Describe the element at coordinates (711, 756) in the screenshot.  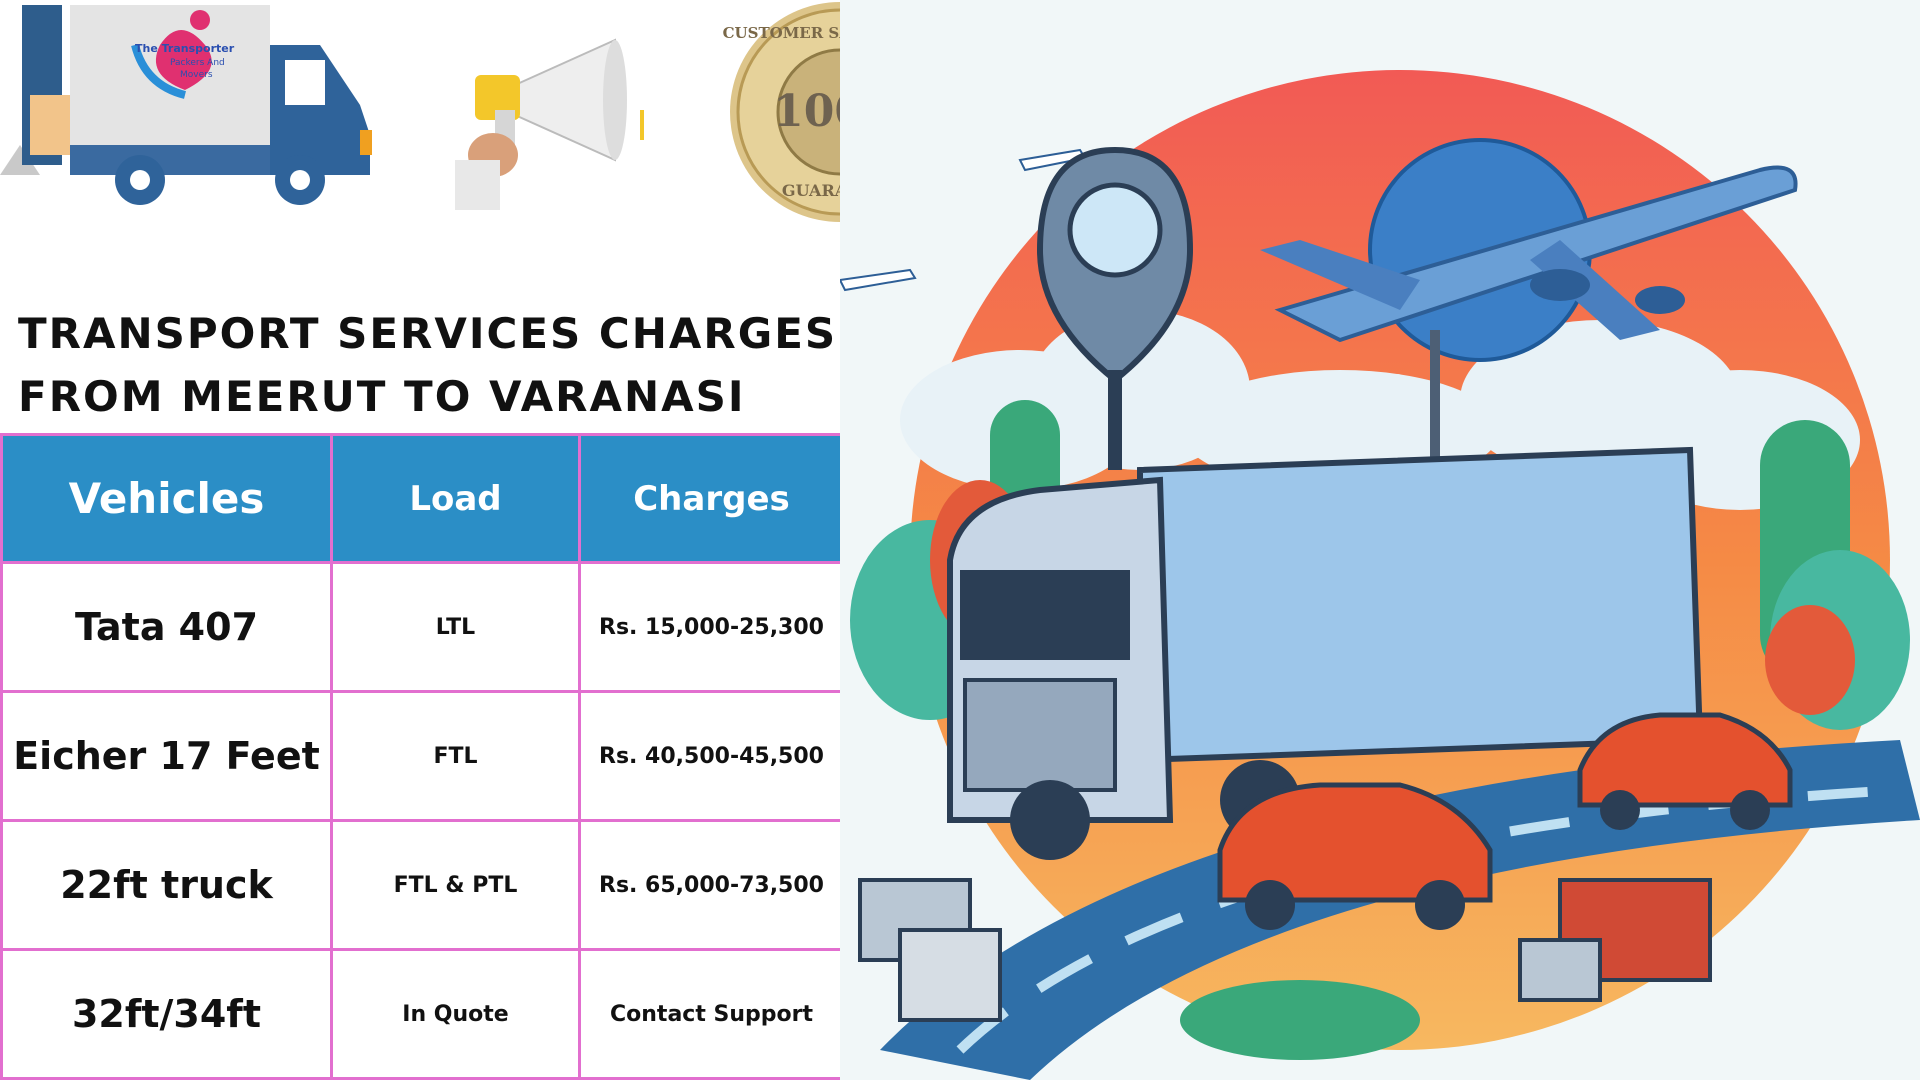
I see `charges-cell: Rs. 40,500-45,500` at that location.